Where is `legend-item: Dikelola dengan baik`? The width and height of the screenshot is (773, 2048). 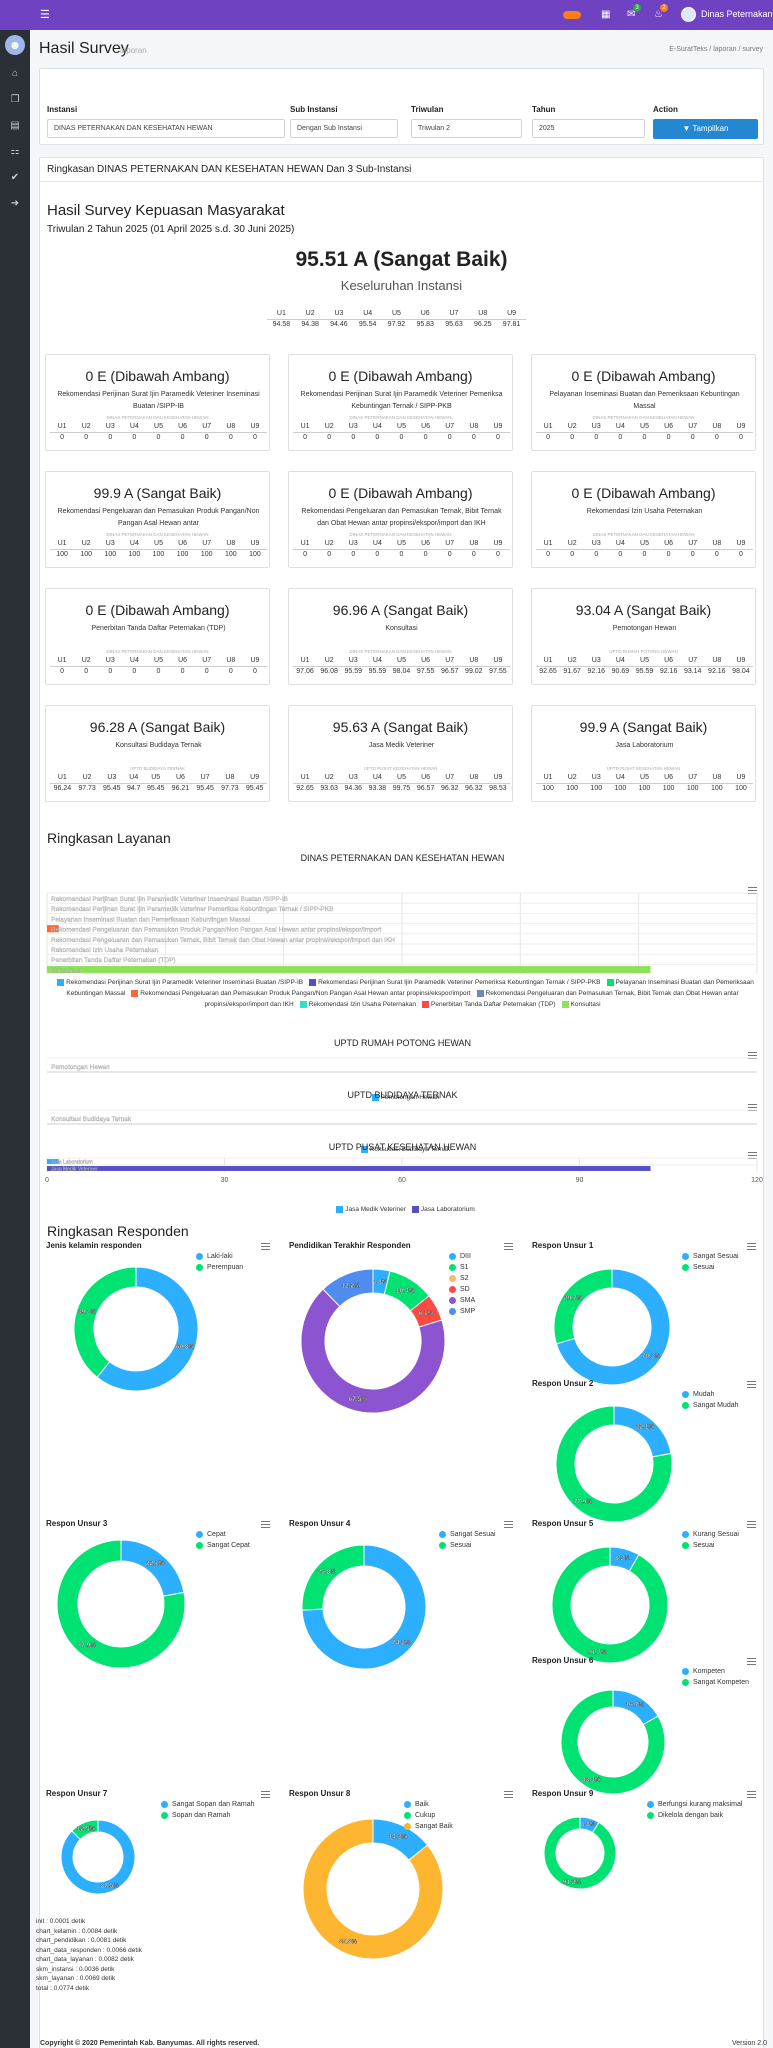 legend-item: Dikelola dengan baik is located at coordinates (694, 1815).